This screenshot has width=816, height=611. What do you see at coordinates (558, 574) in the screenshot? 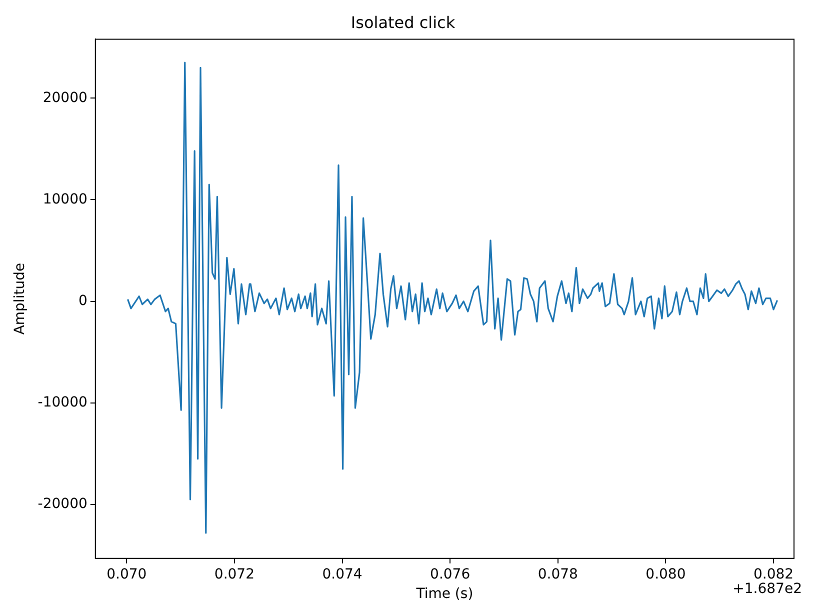
I see `x-tick-label: 0.078` at bounding box center [558, 574].